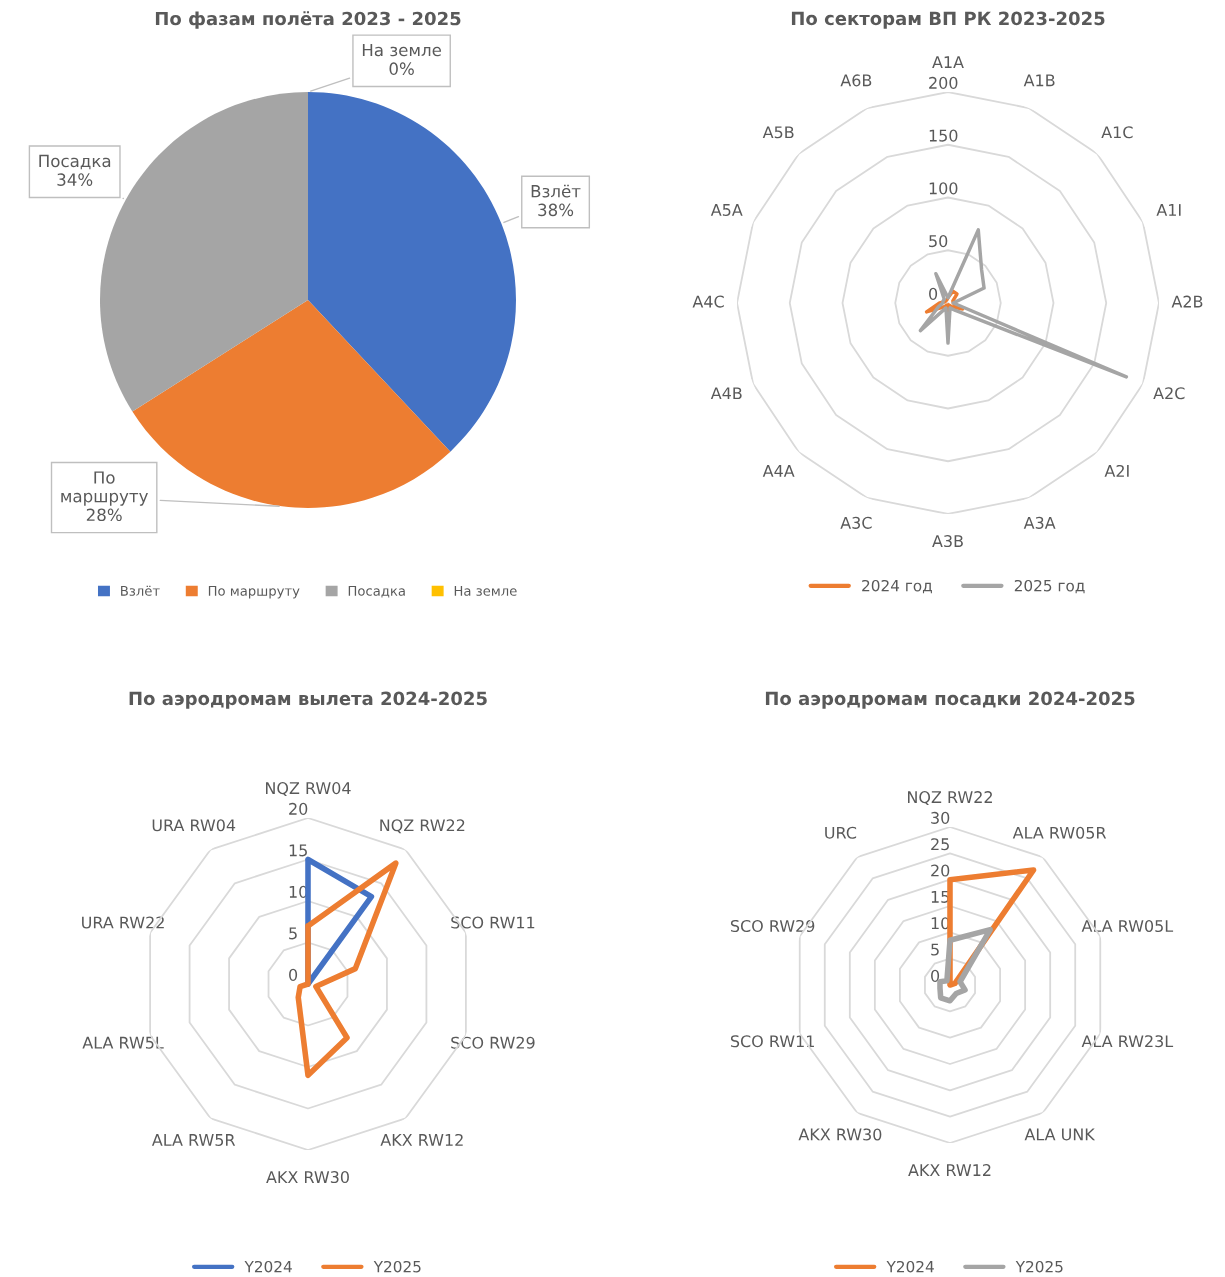  Describe the element at coordinates (841, 832) in the screenshot. I see `spoke-label: URC` at that location.